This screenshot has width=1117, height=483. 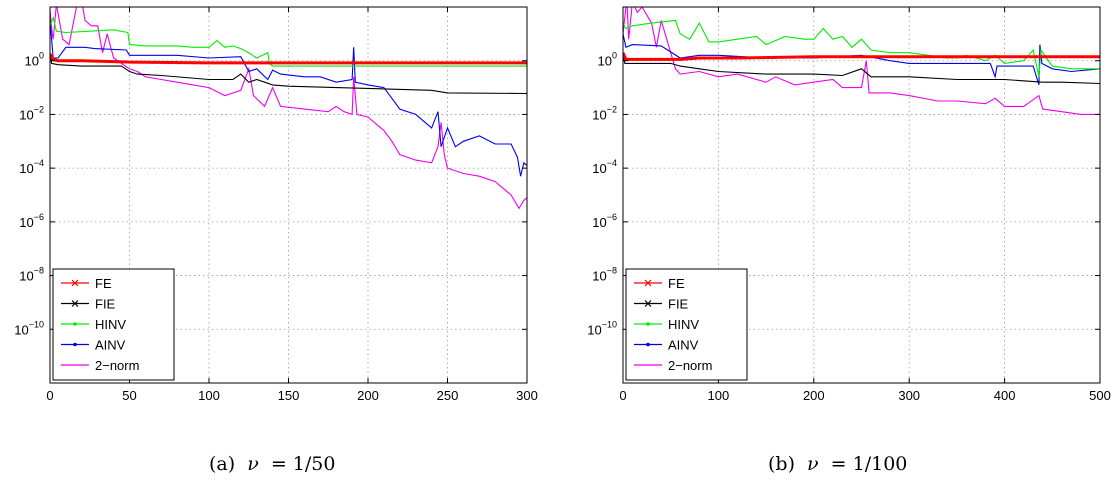 What do you see at coordinates (781, 464) in the screenshot?
I see `caption-b-prefix: (b)` at bounding box center [781, 464].